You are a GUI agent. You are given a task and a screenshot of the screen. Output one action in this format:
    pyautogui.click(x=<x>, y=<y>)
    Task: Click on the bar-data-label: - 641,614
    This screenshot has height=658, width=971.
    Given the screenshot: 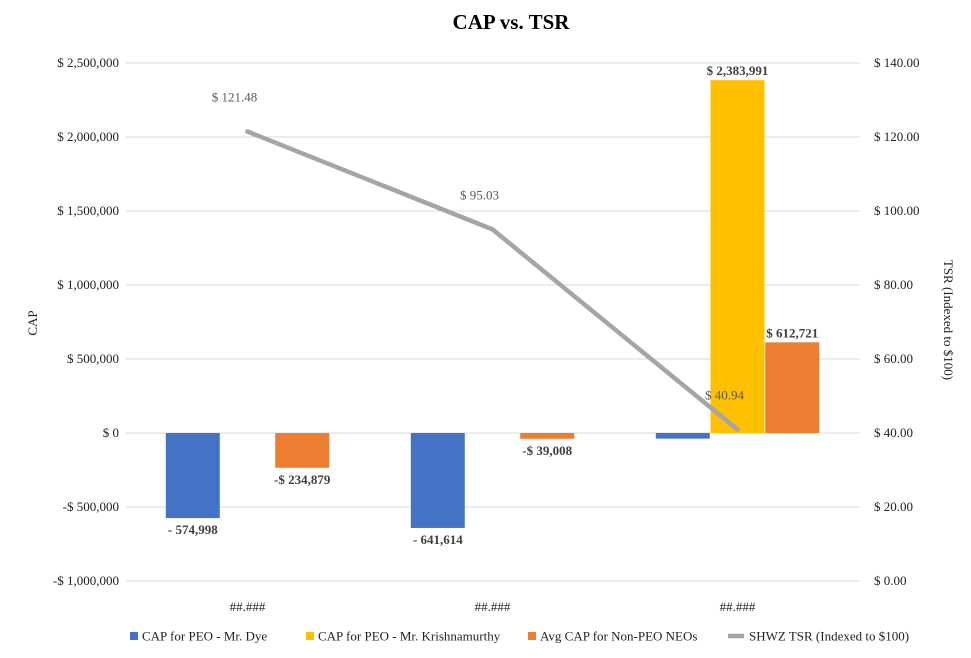 What is the action you would take?
    pyautogui.click(x=438, y=539)
    